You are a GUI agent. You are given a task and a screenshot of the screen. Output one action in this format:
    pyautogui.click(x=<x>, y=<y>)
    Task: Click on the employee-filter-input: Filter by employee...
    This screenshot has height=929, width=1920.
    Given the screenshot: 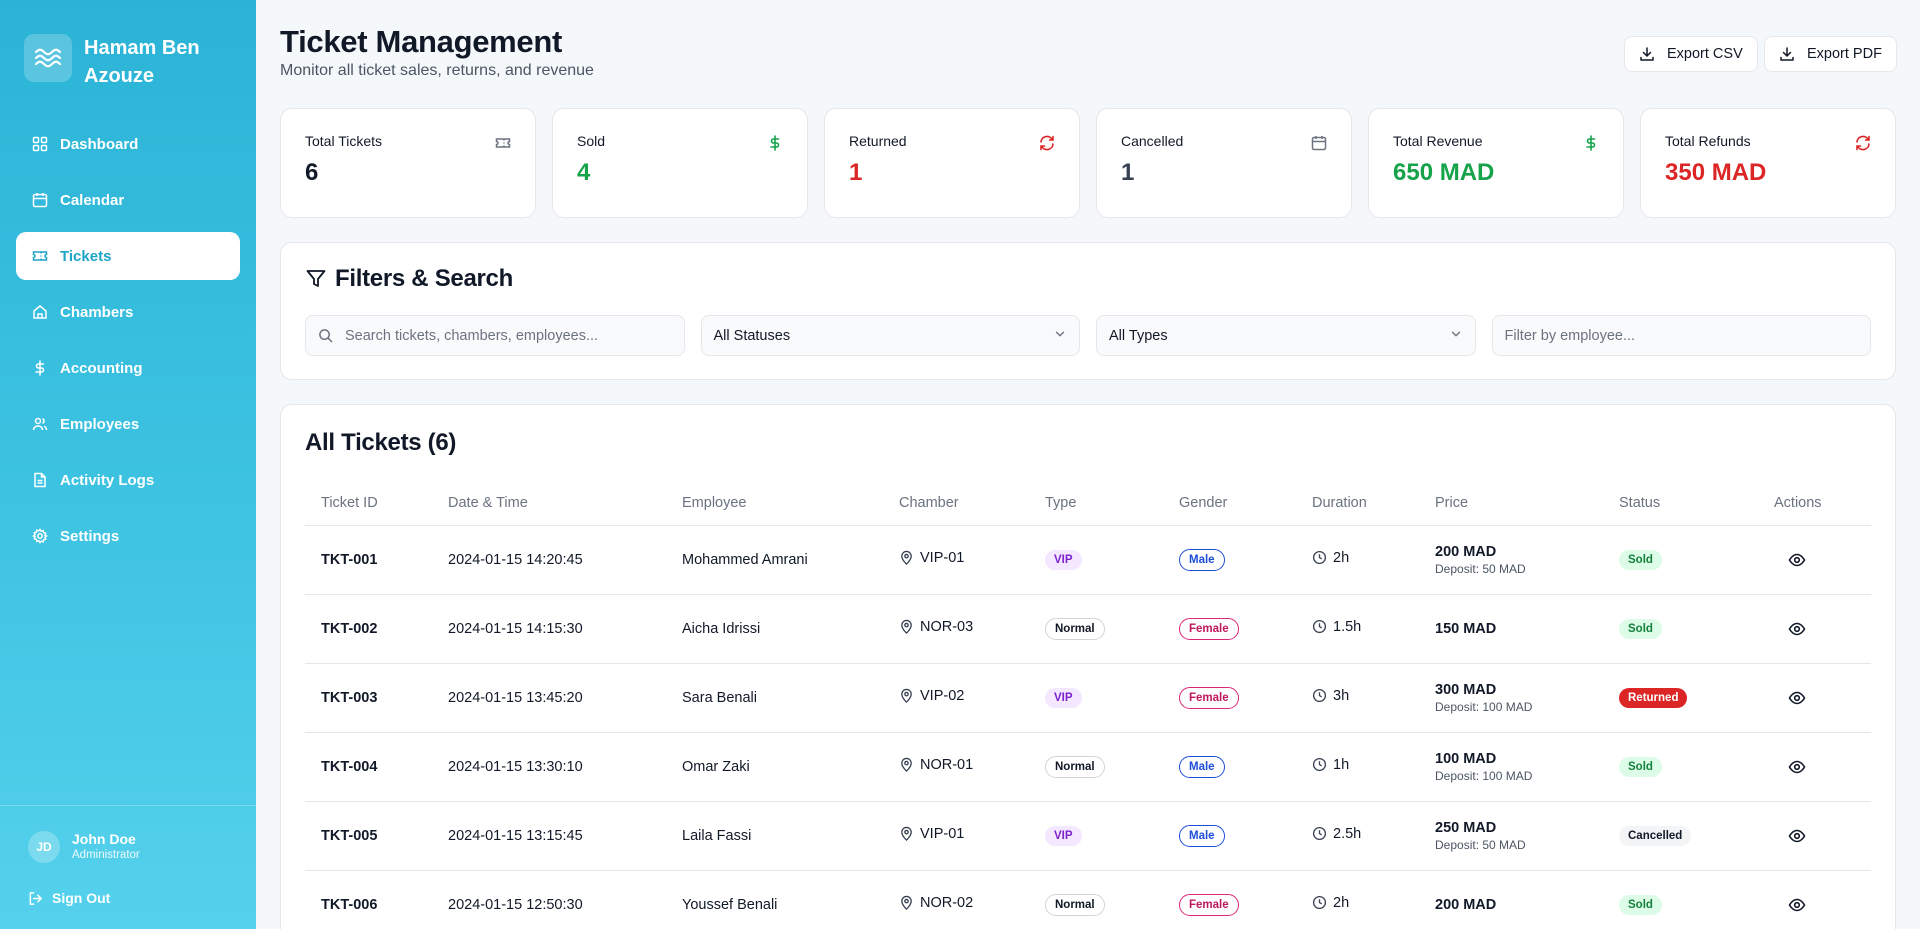 What is the action you would take?
    pyautogui.click(x=1681, y=335)
    